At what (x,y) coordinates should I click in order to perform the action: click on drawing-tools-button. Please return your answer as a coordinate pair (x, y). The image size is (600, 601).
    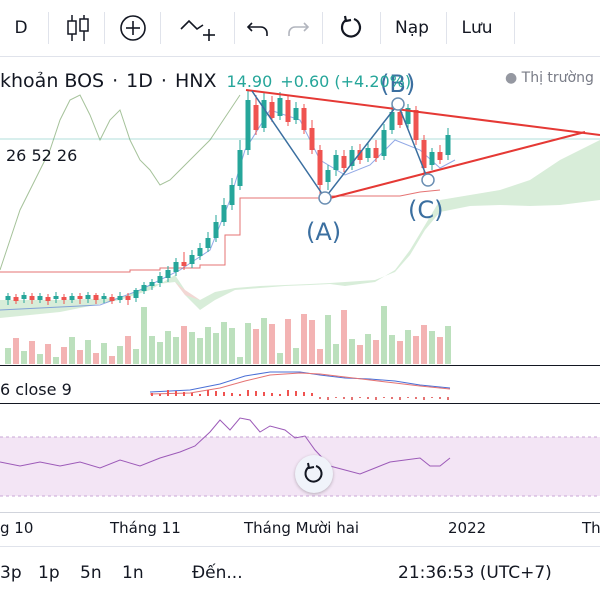
    Looking at the image, I should click on (197, 28).